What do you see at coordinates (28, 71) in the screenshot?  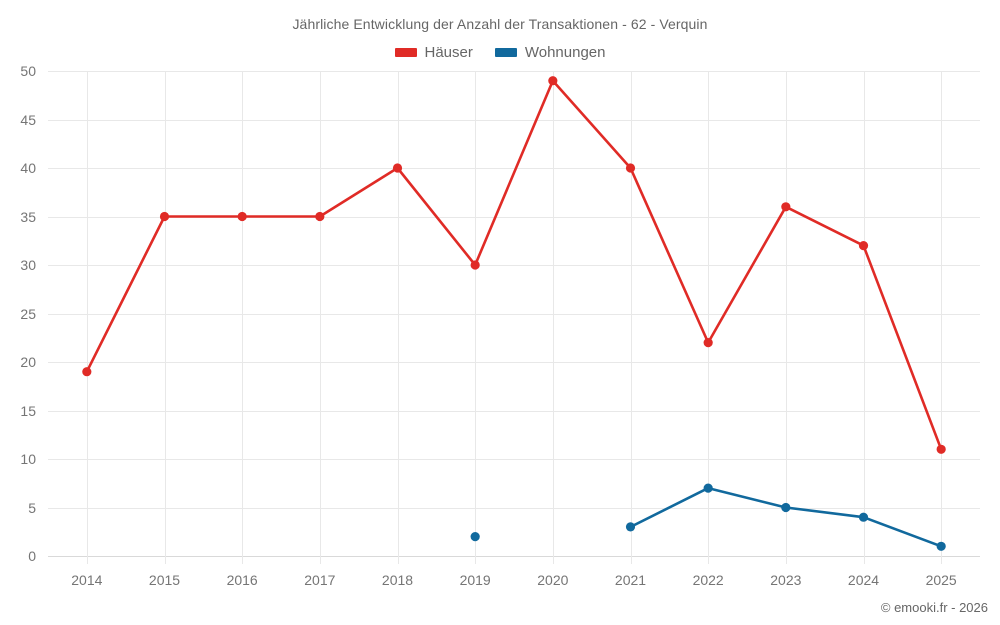 I see `y-tick-label: 50` at bounding box center [28, 71].